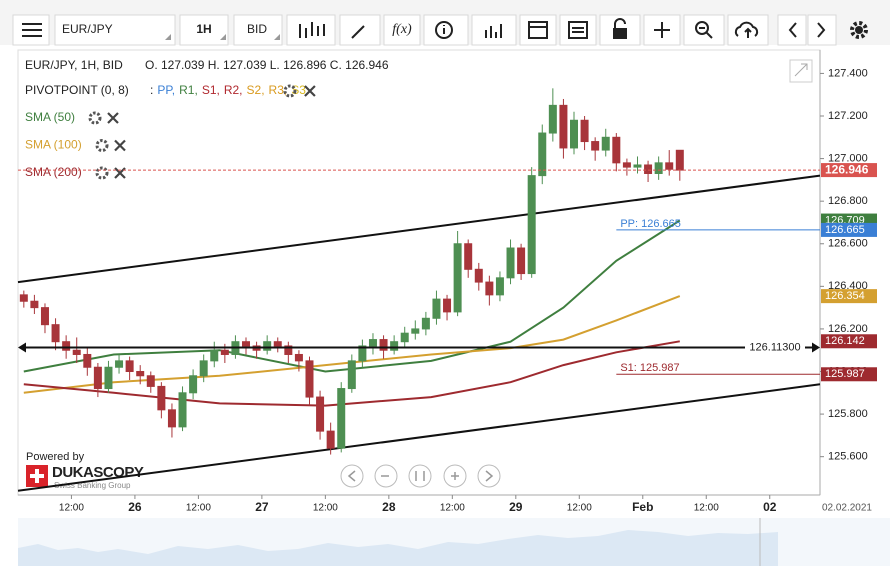 This screenshot has width=890, height=572. What do you see at coordinates (775, 347) in the screenshot?
I see `line-label-bg` at bounding box center [775, 347].